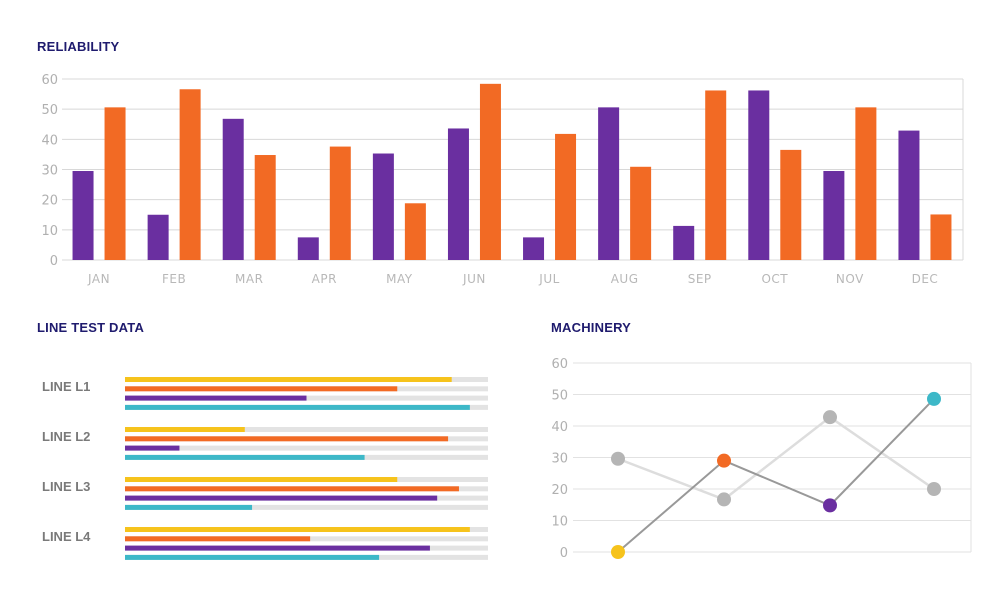 This screenshot has width=1000, height=593. I want to click on reliability-title: RELIABILITY, so click(78, 46).